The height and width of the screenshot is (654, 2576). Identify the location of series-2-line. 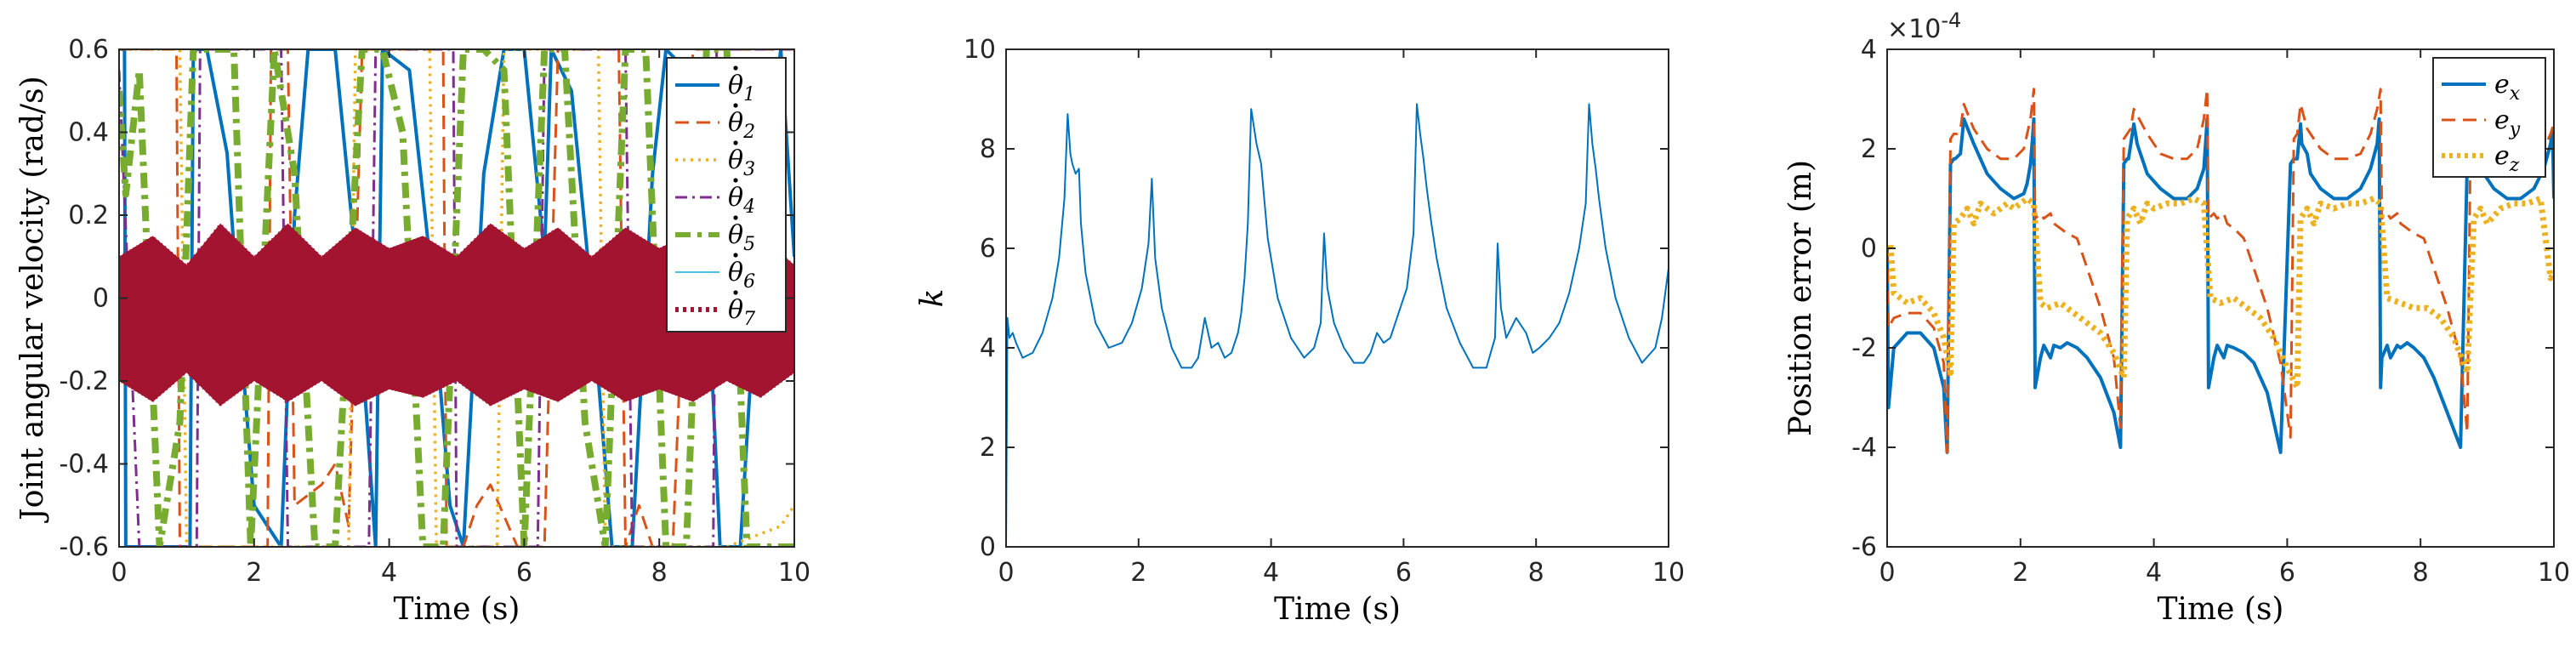
(2220, 271).